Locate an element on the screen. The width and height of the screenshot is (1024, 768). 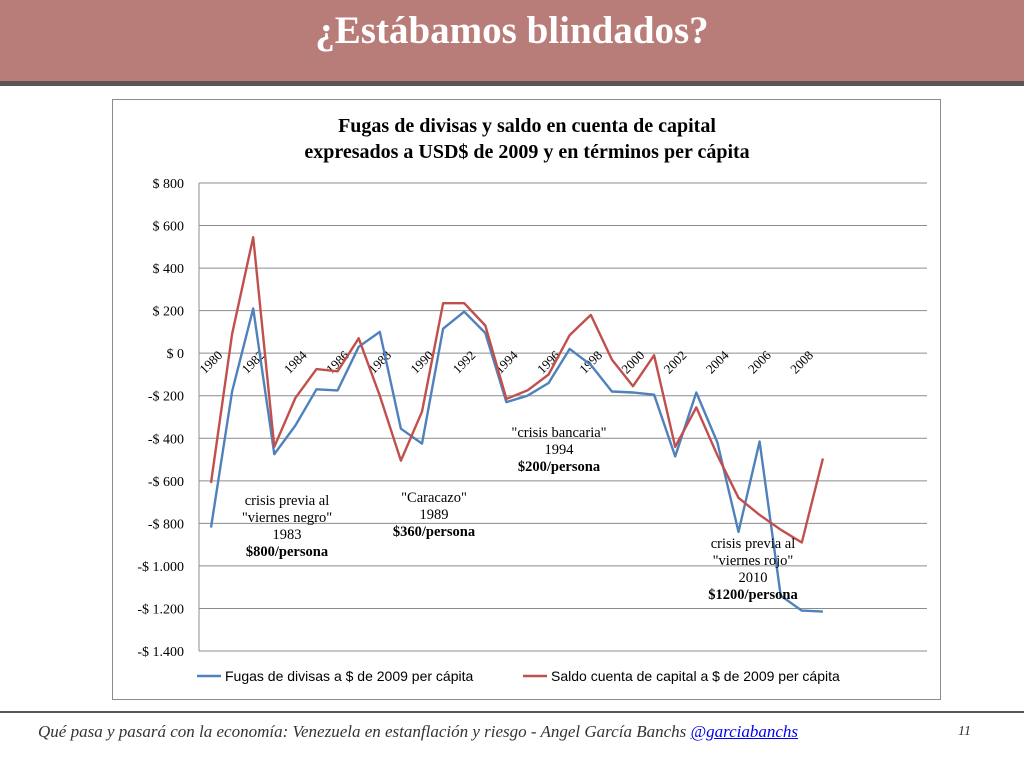
slide-title: ¿Estábamos blindados? is located at coordinates (512, 30).